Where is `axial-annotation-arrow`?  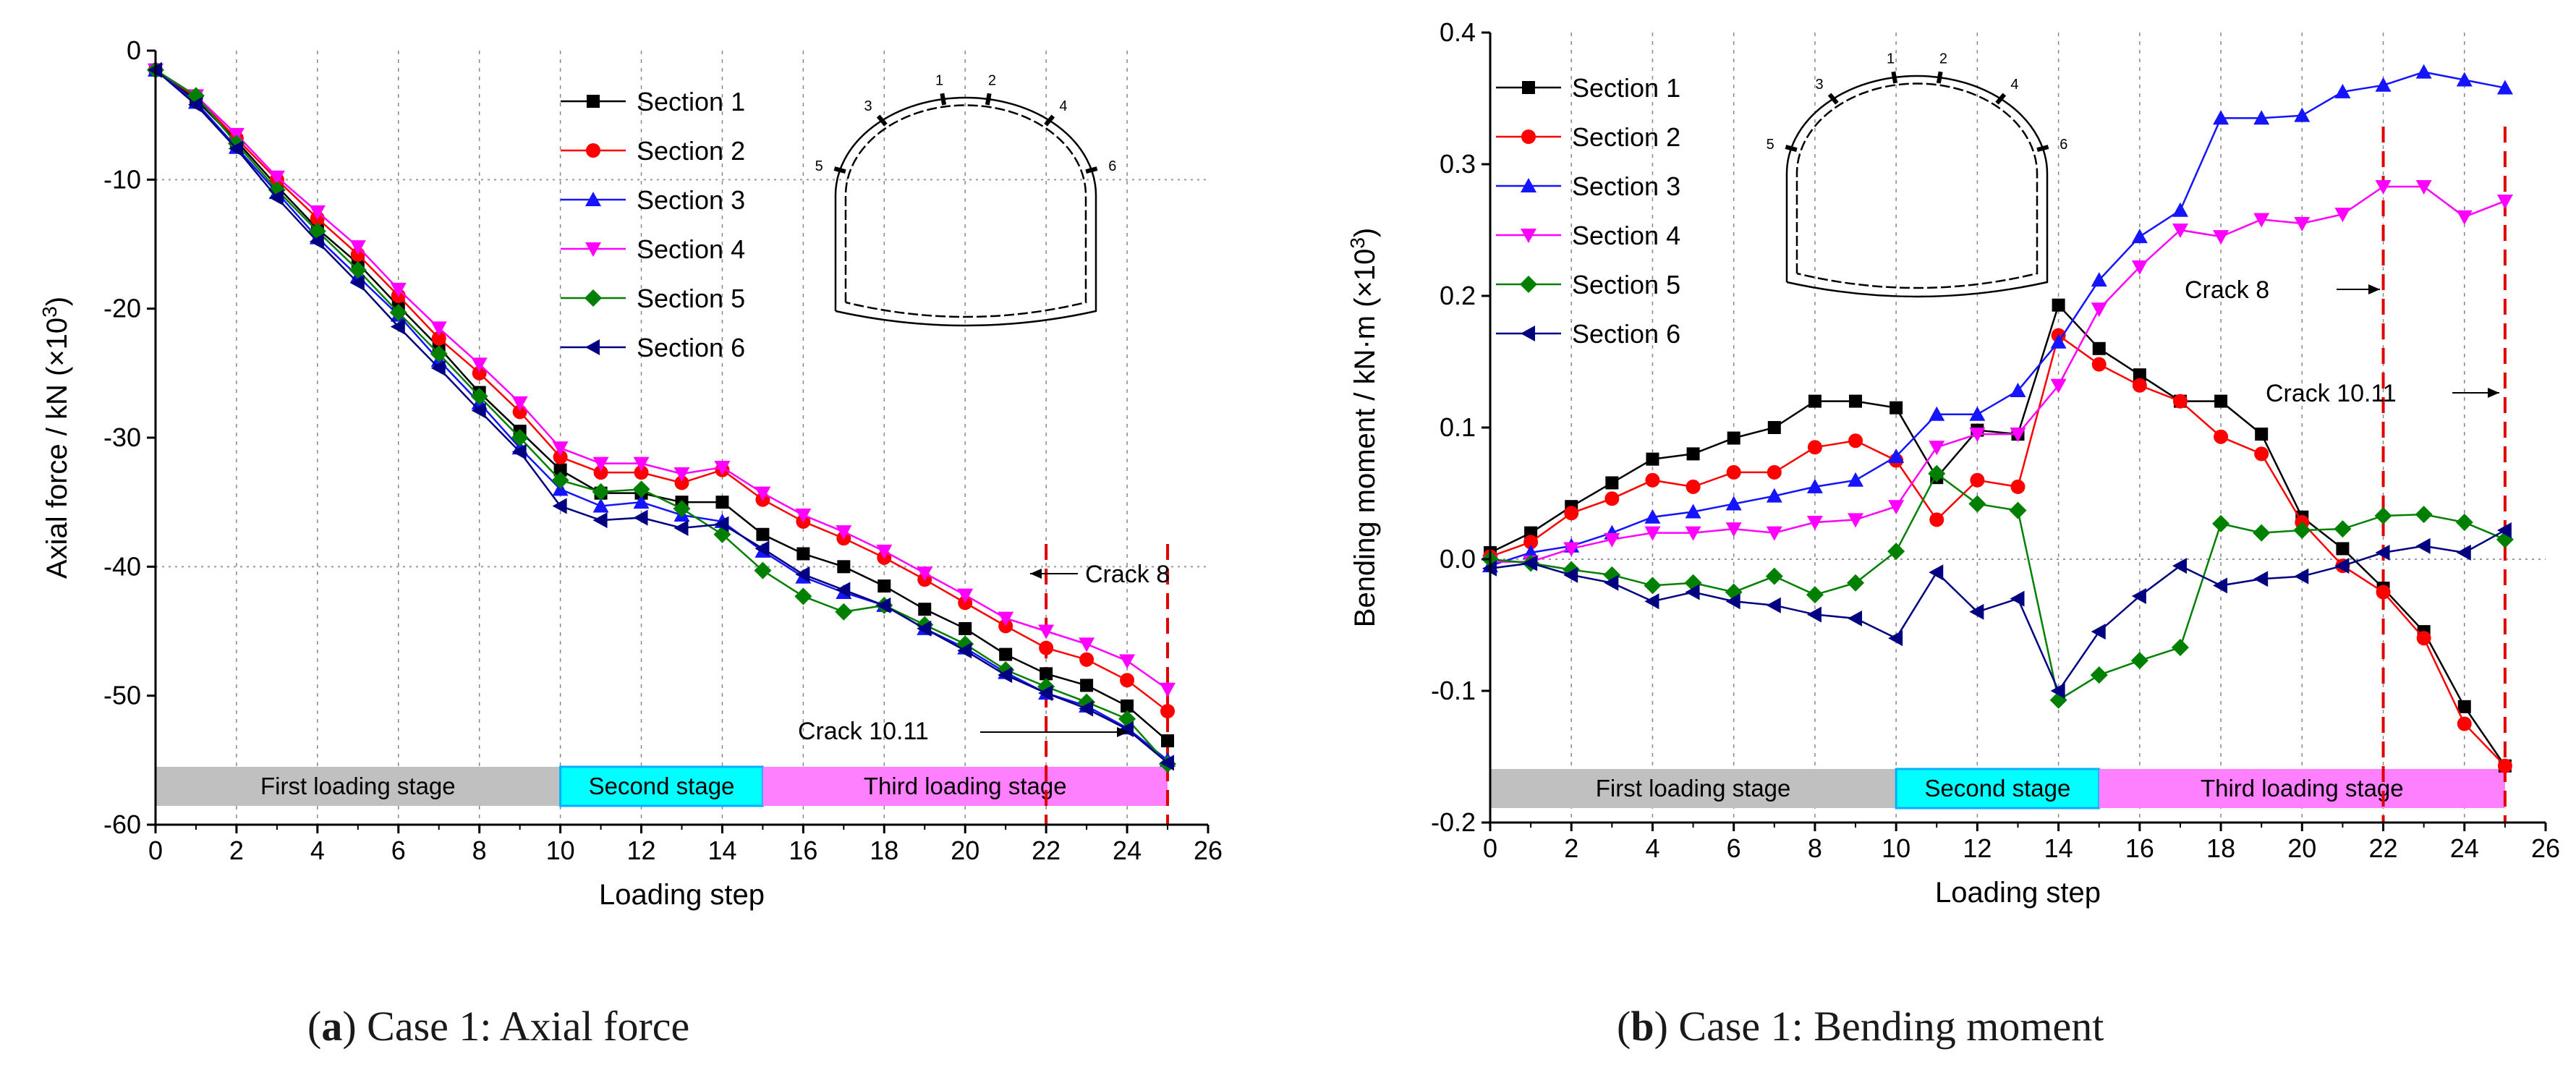
axial-annotation-arrow is located at coordinates (1036, 574).